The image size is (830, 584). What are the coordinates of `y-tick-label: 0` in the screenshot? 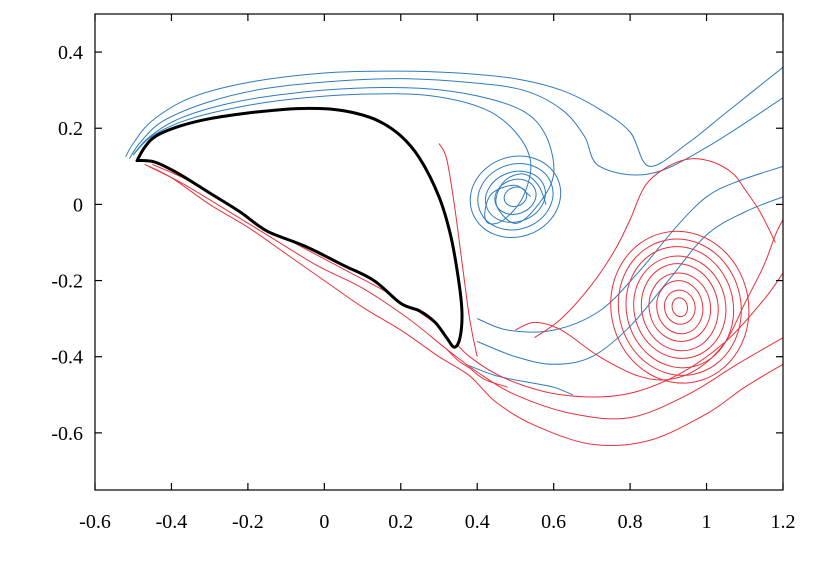 It's located at (78, 205).